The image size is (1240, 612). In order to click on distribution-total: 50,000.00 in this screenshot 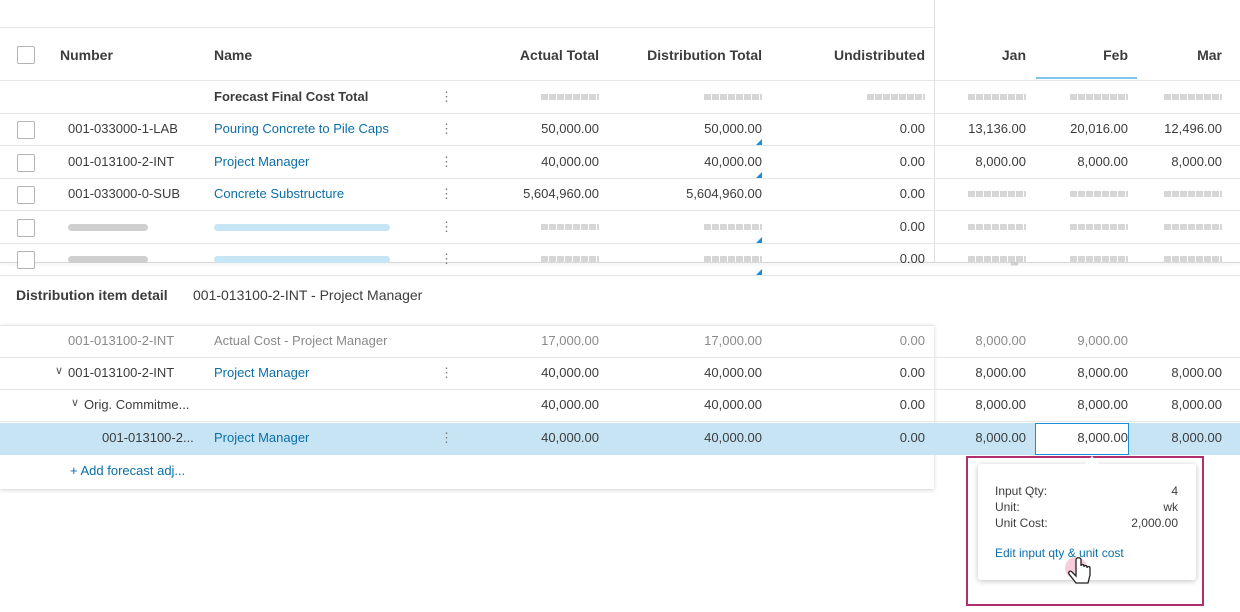, I will do `click(733, 128)`.